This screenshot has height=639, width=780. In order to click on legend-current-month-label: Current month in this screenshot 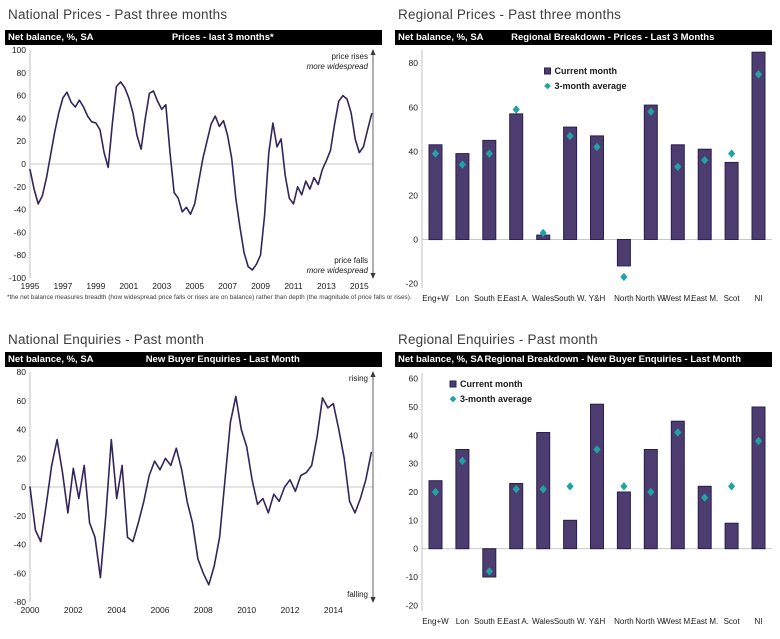, I will do `click(491, 384)`.